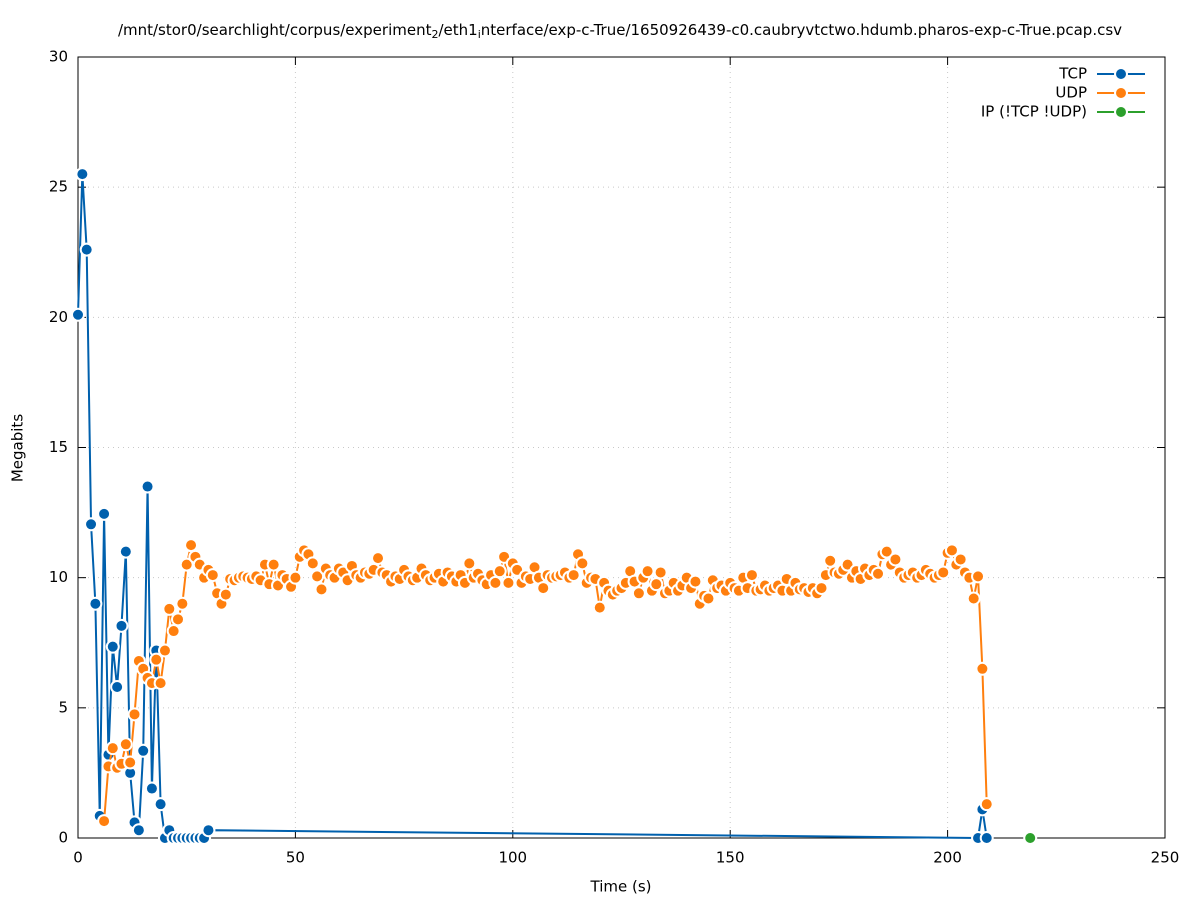 The height and width of the screenshot is (900, 1197). I want to click on legend-label: UDP, so click(1071, 93).